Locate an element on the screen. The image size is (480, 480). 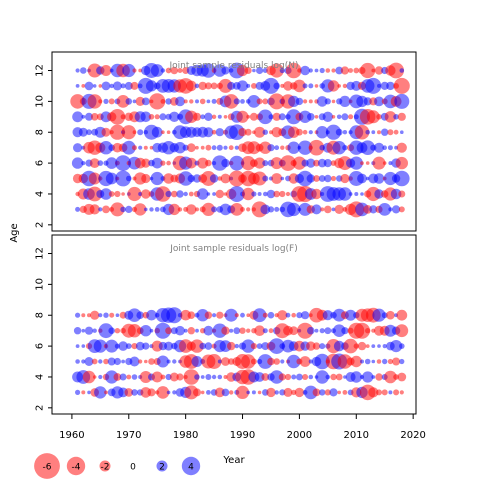
legend-item: 4 is located at coordinates (191, 466).